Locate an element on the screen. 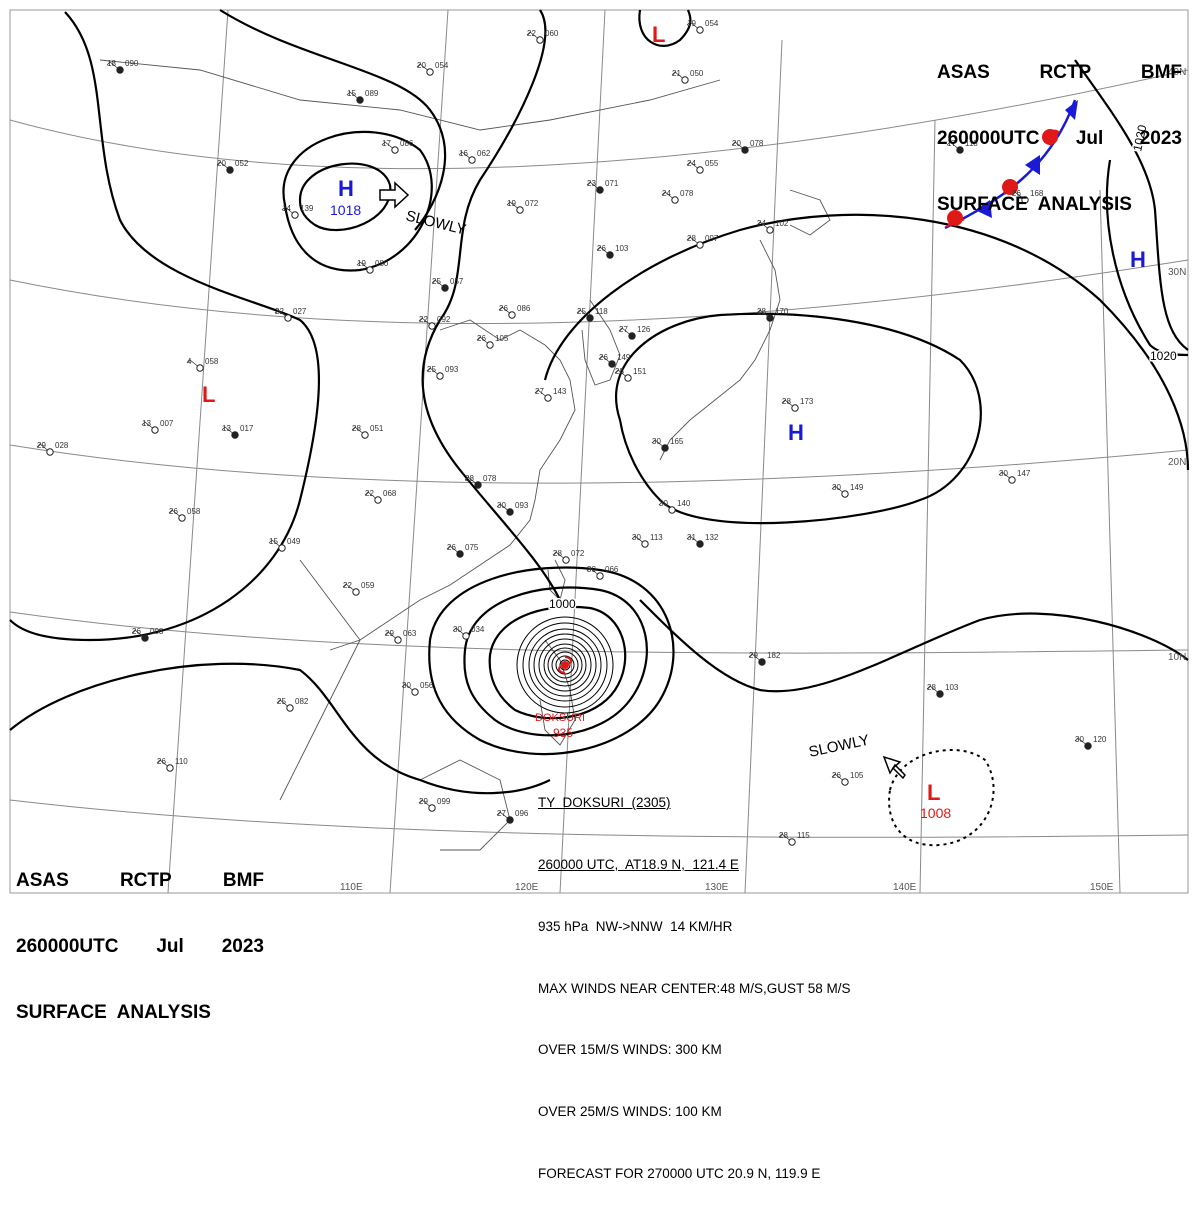  low-center-west-letter: L is located at coordinates (208, 394).